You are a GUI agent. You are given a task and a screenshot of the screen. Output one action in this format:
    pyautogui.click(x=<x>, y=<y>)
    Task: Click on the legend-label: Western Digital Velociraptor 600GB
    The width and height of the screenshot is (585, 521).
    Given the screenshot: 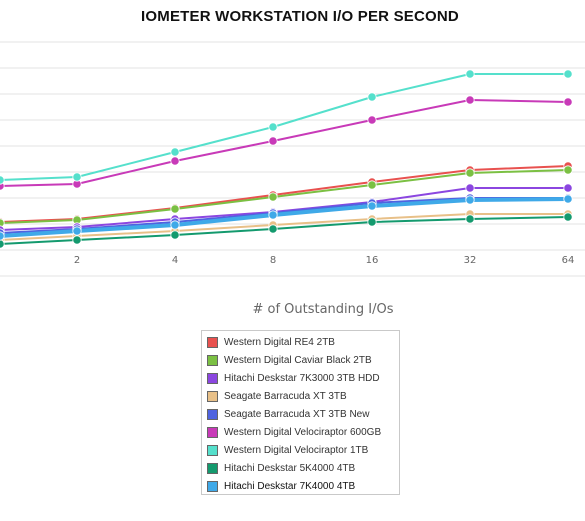 What is the action you would take?
    pyautogui.click(x=303, y=432)
    